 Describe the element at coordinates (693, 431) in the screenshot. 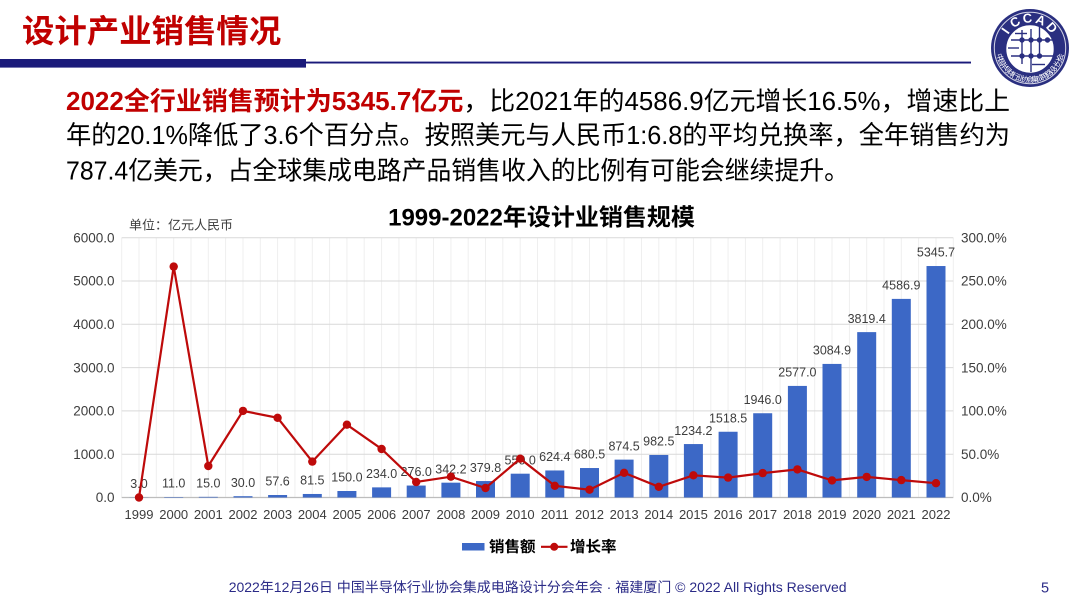

I see `svg-text: 1234.2` at that location.